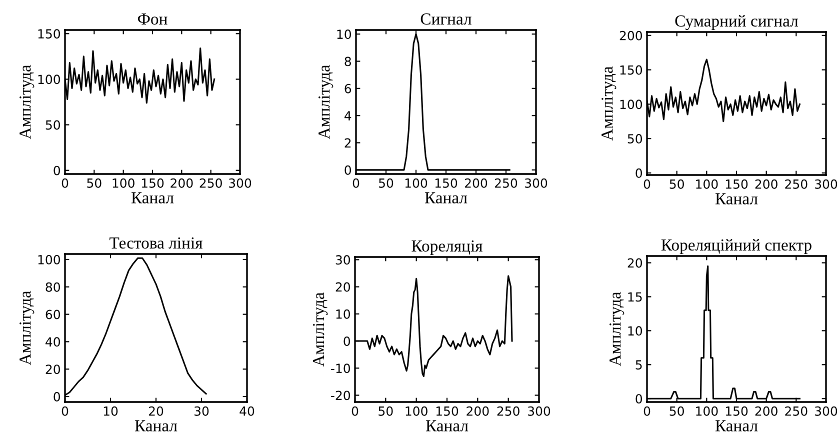  What do you see at coordinates (340, 395) in the screenshot?
I see `y-tick-label: -20` at bounding box center [340, 395].